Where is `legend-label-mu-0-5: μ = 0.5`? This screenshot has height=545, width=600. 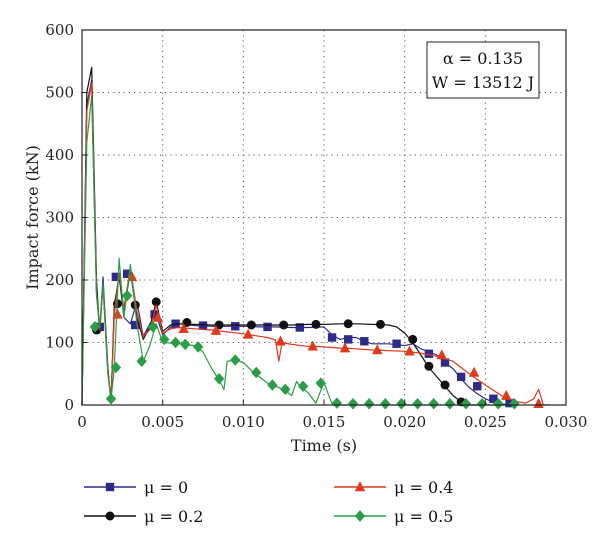
legend-label-mu-0-5: μ = 0.5 is located at coordinates (423, 516).